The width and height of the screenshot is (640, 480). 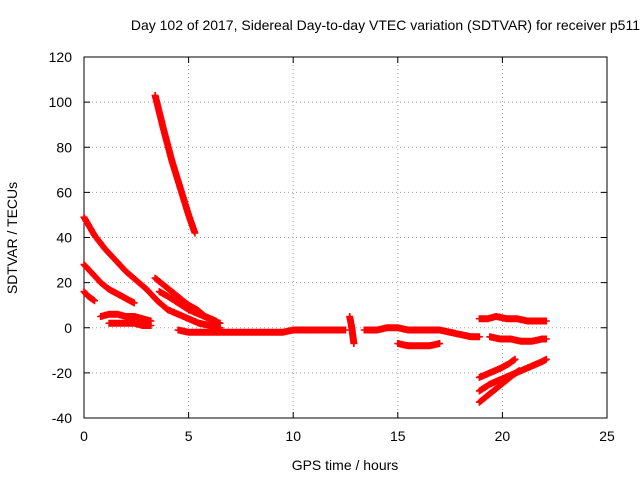 I want to click on y-tick-label: 40, so click(x=64, y=238).